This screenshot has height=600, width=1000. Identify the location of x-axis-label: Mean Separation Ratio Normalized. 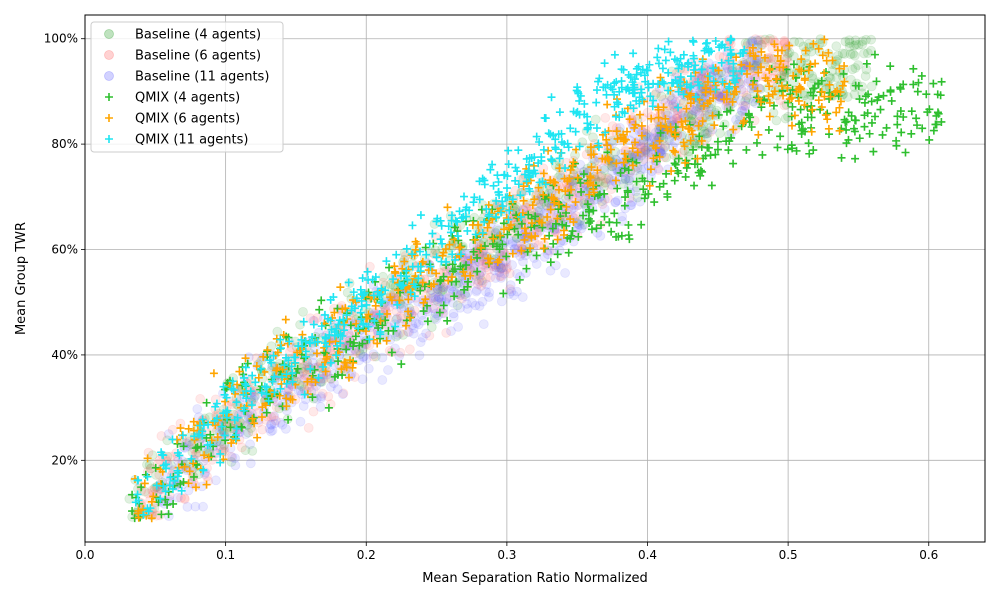
(535, 578).